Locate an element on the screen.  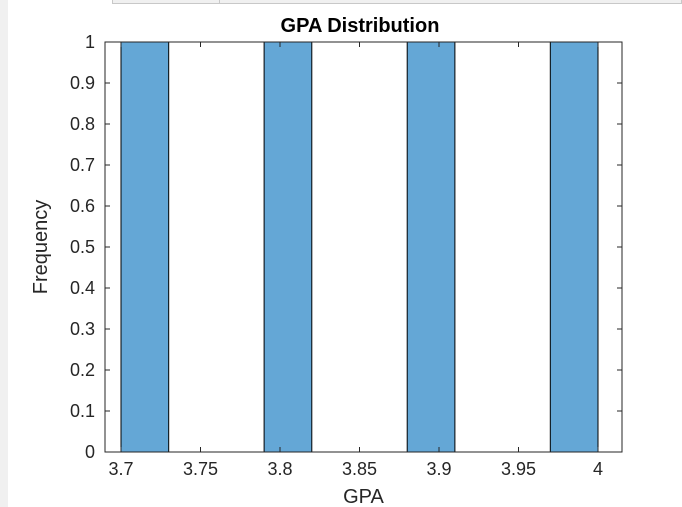
y-tick-label: 1 is located at coordinates (90, 42).